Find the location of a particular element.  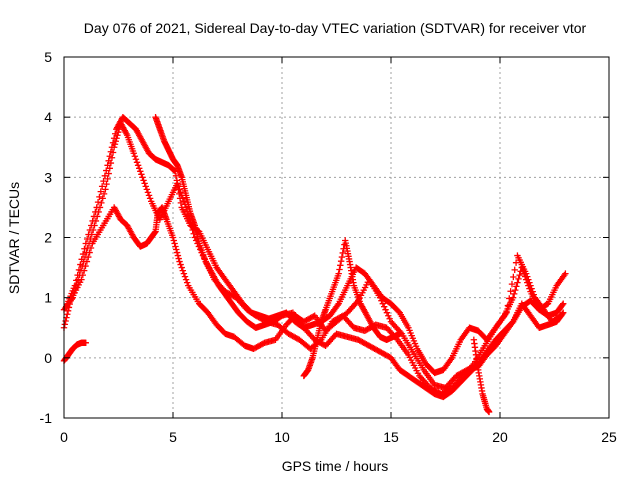

x-tick-label: 10 is located at coordinates (282, 437).